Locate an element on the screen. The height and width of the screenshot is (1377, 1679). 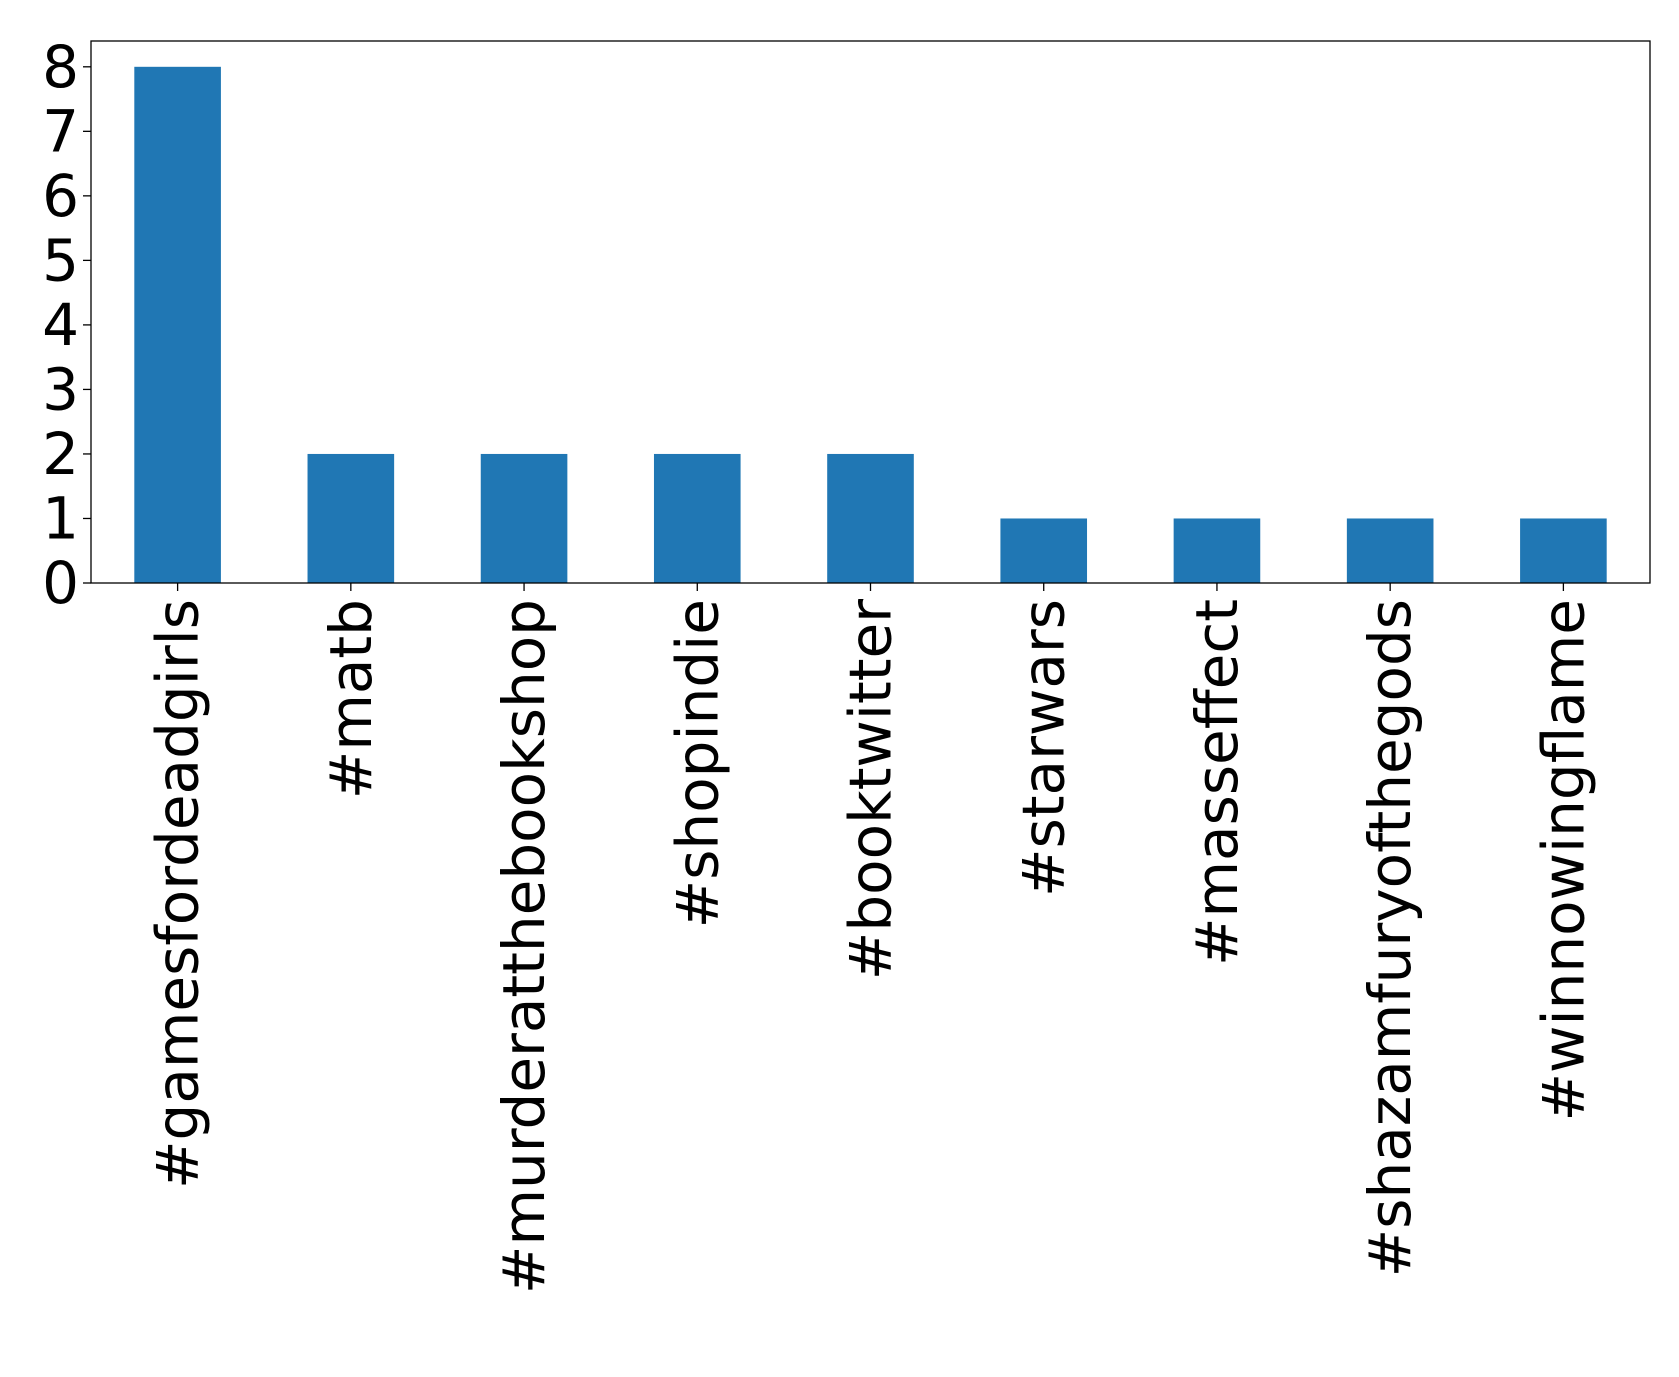
bar-starwars is located at coordinates (1044, 550).